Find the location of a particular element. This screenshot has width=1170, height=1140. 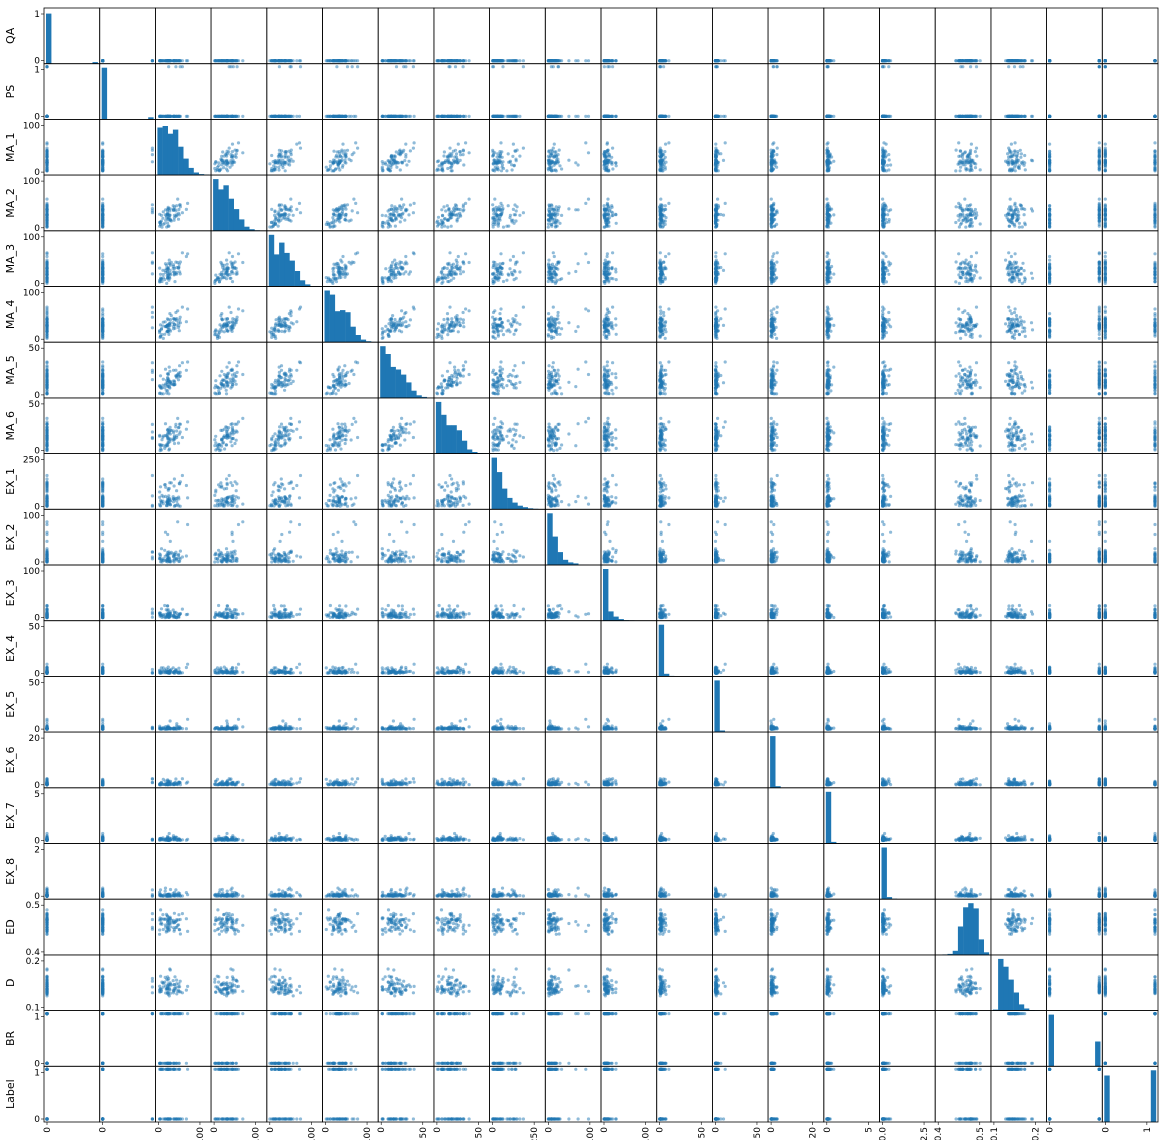

cell-PS-vs-ED is located at coordinates (963, 91).